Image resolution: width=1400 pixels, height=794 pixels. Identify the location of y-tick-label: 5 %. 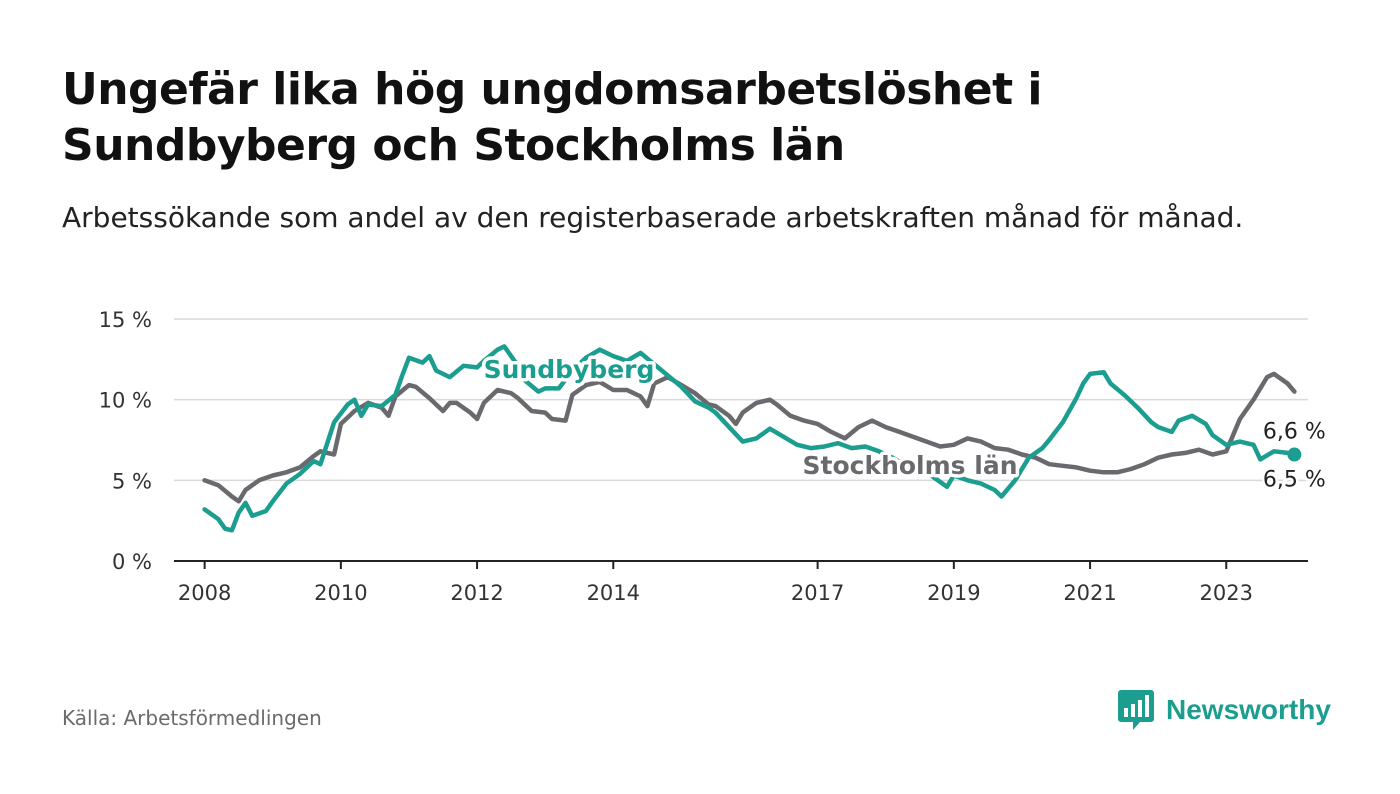
(132, 481).